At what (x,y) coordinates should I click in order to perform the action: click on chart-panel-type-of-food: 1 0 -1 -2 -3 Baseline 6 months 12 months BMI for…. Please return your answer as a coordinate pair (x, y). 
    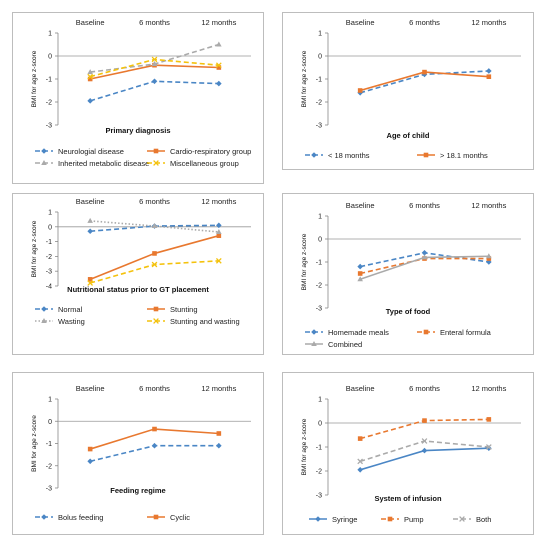
    Looking at the image, I should click on (408, 274).